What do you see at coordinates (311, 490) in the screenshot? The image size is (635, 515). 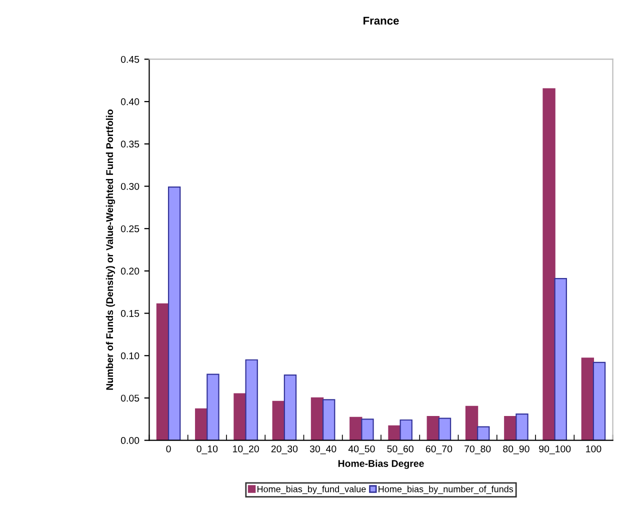 I see `legend-label: Home_bias_by_fund_value` at bounding box center [311, 490].